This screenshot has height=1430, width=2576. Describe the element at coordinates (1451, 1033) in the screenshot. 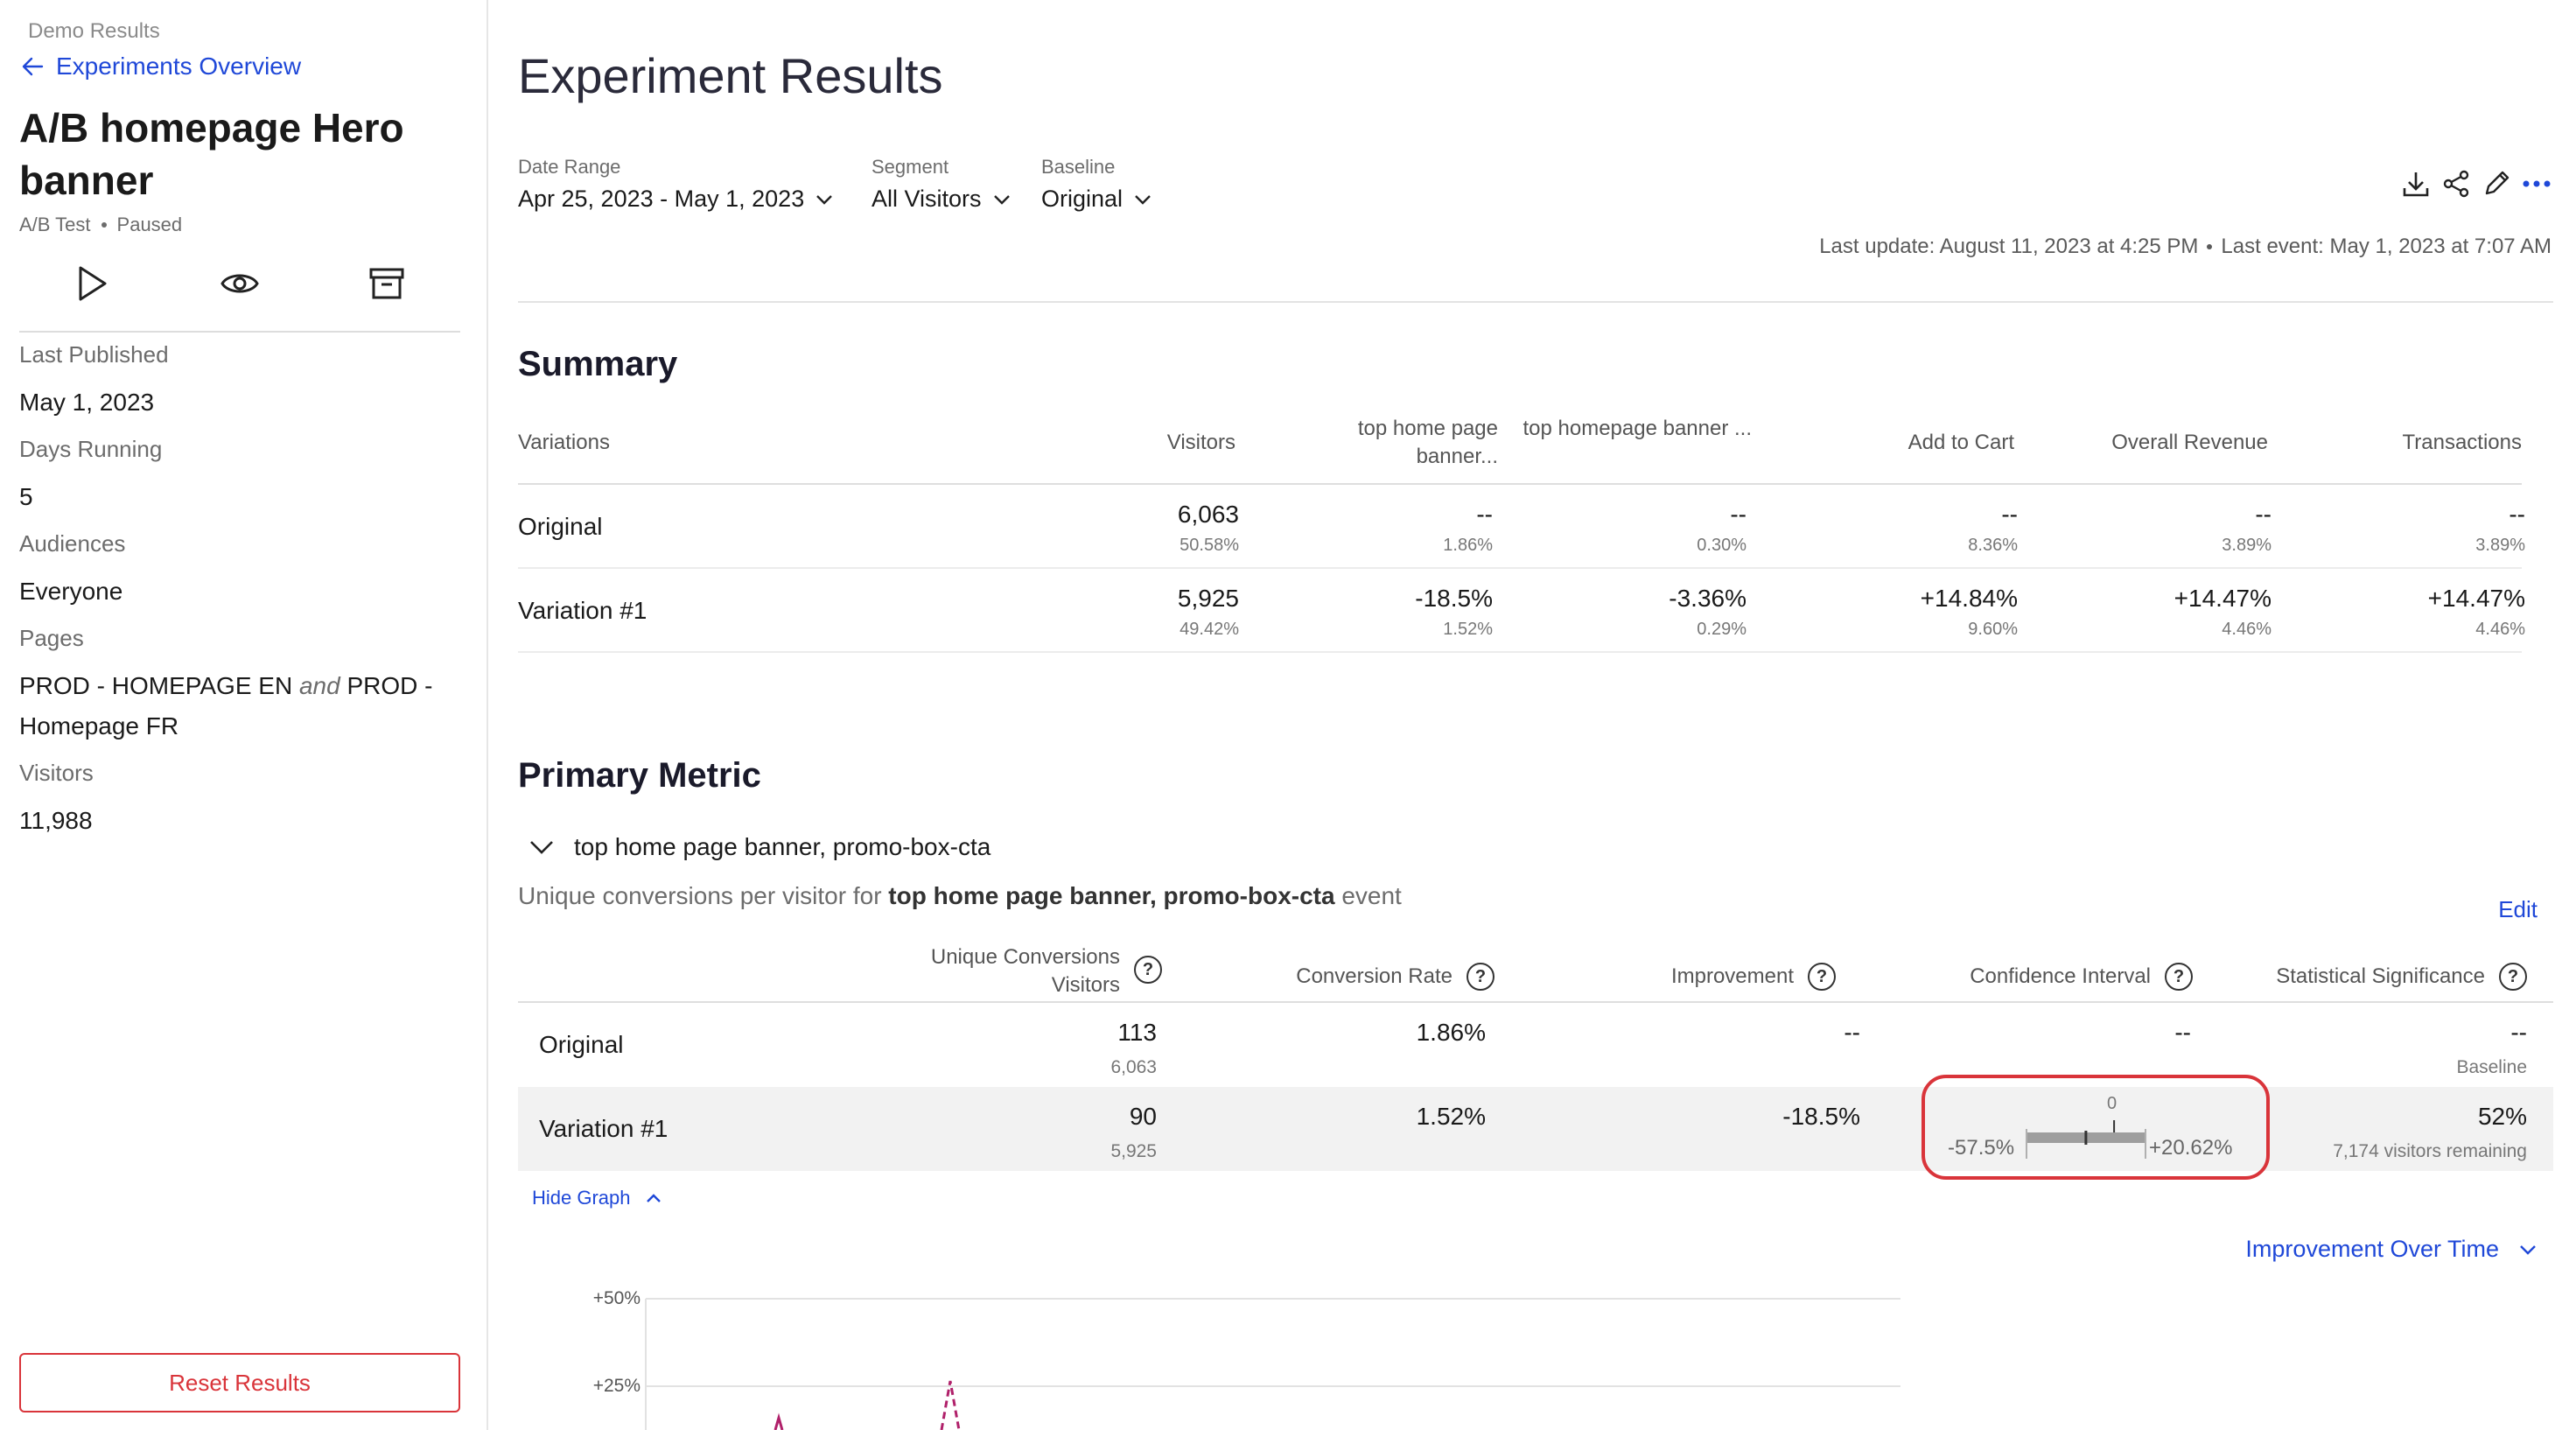

I see `rate-cell: 1.86%` at that location.